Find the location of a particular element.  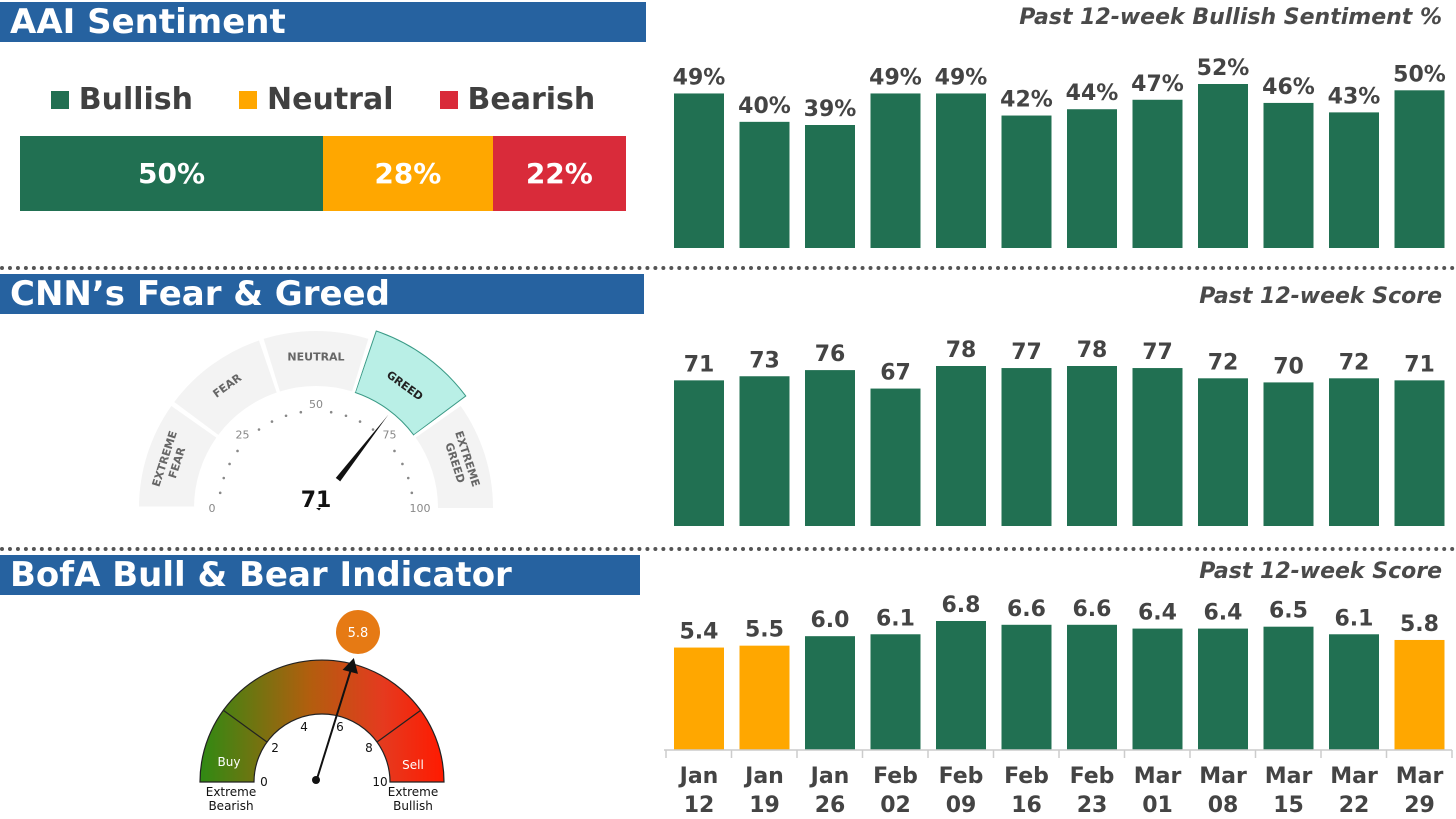

gauge-tick-label-8: 8 is located at coordinates (369, 748).